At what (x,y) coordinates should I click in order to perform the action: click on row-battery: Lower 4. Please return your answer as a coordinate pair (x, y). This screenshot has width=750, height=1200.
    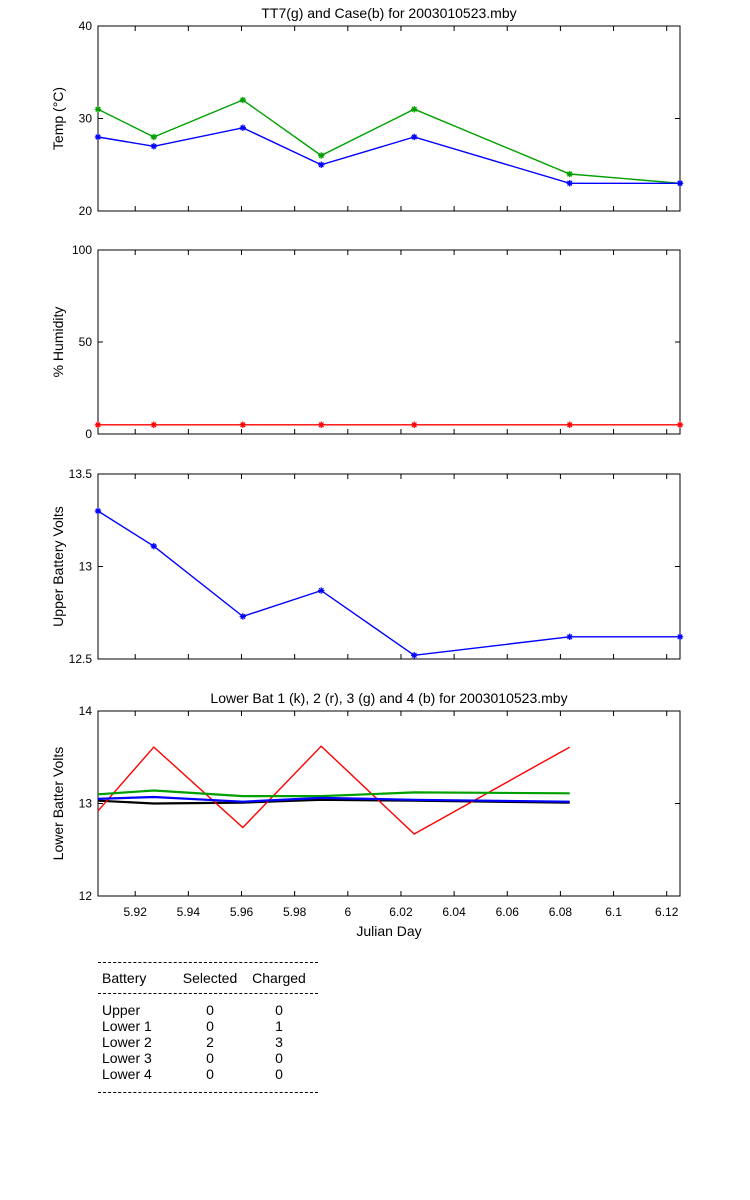
    Looking at the image, I should click on (127, 1074).